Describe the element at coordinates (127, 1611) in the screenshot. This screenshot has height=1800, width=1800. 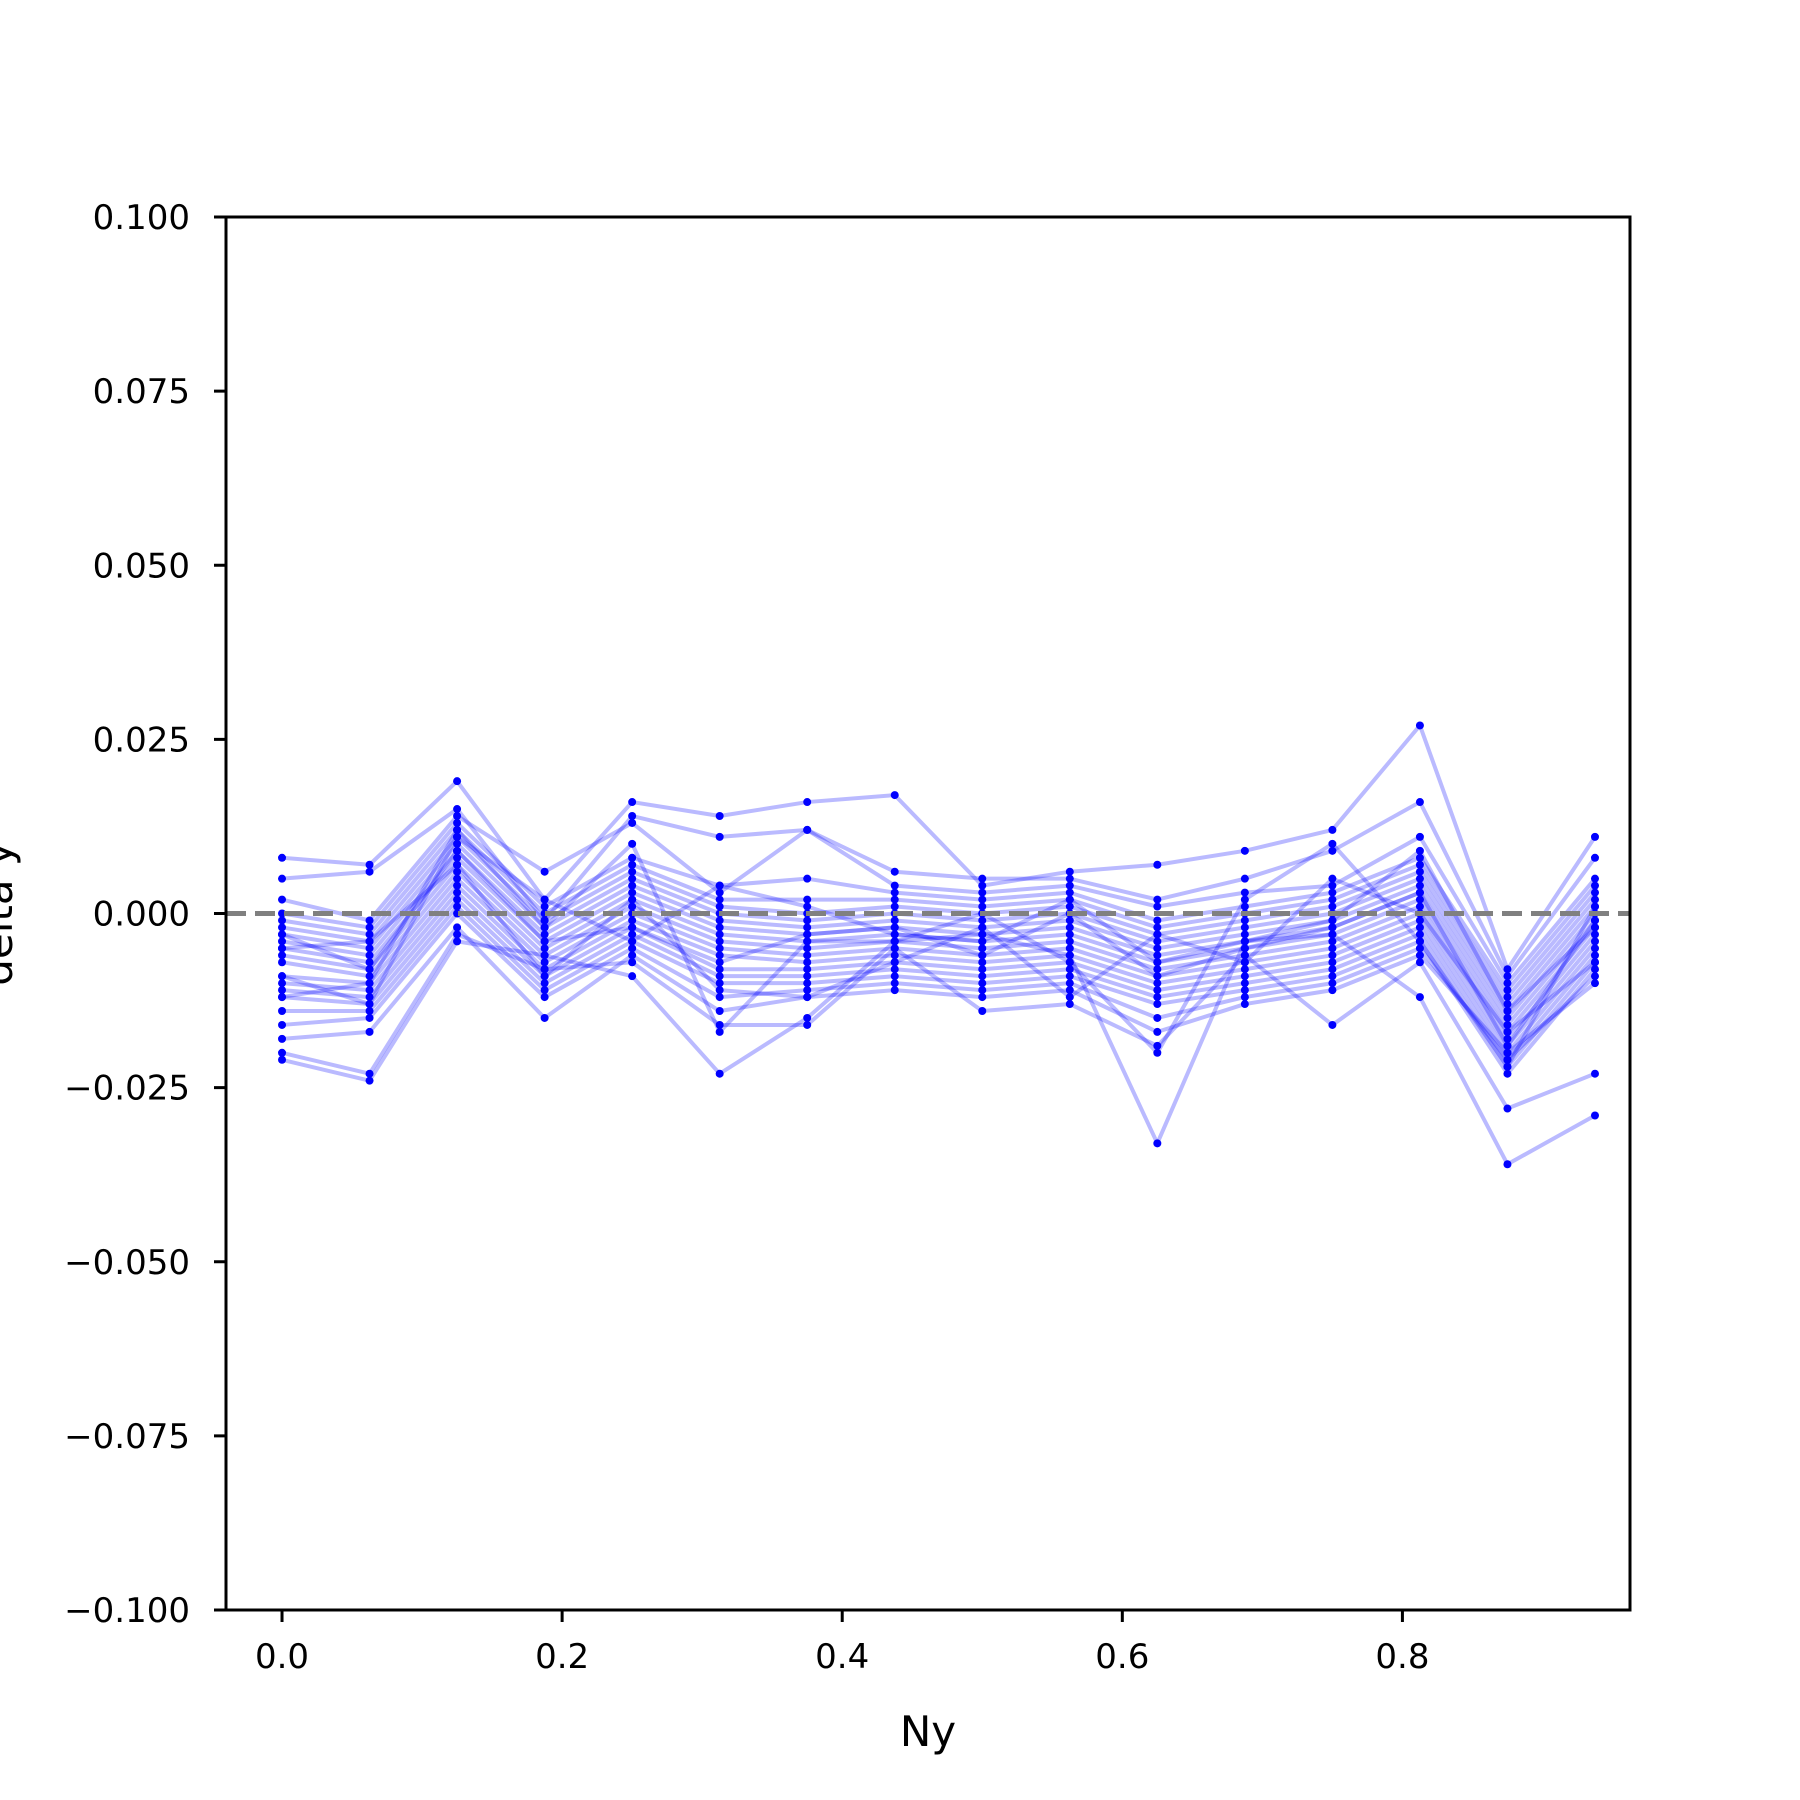
I see `y-tick-label: −0.100` at that location.